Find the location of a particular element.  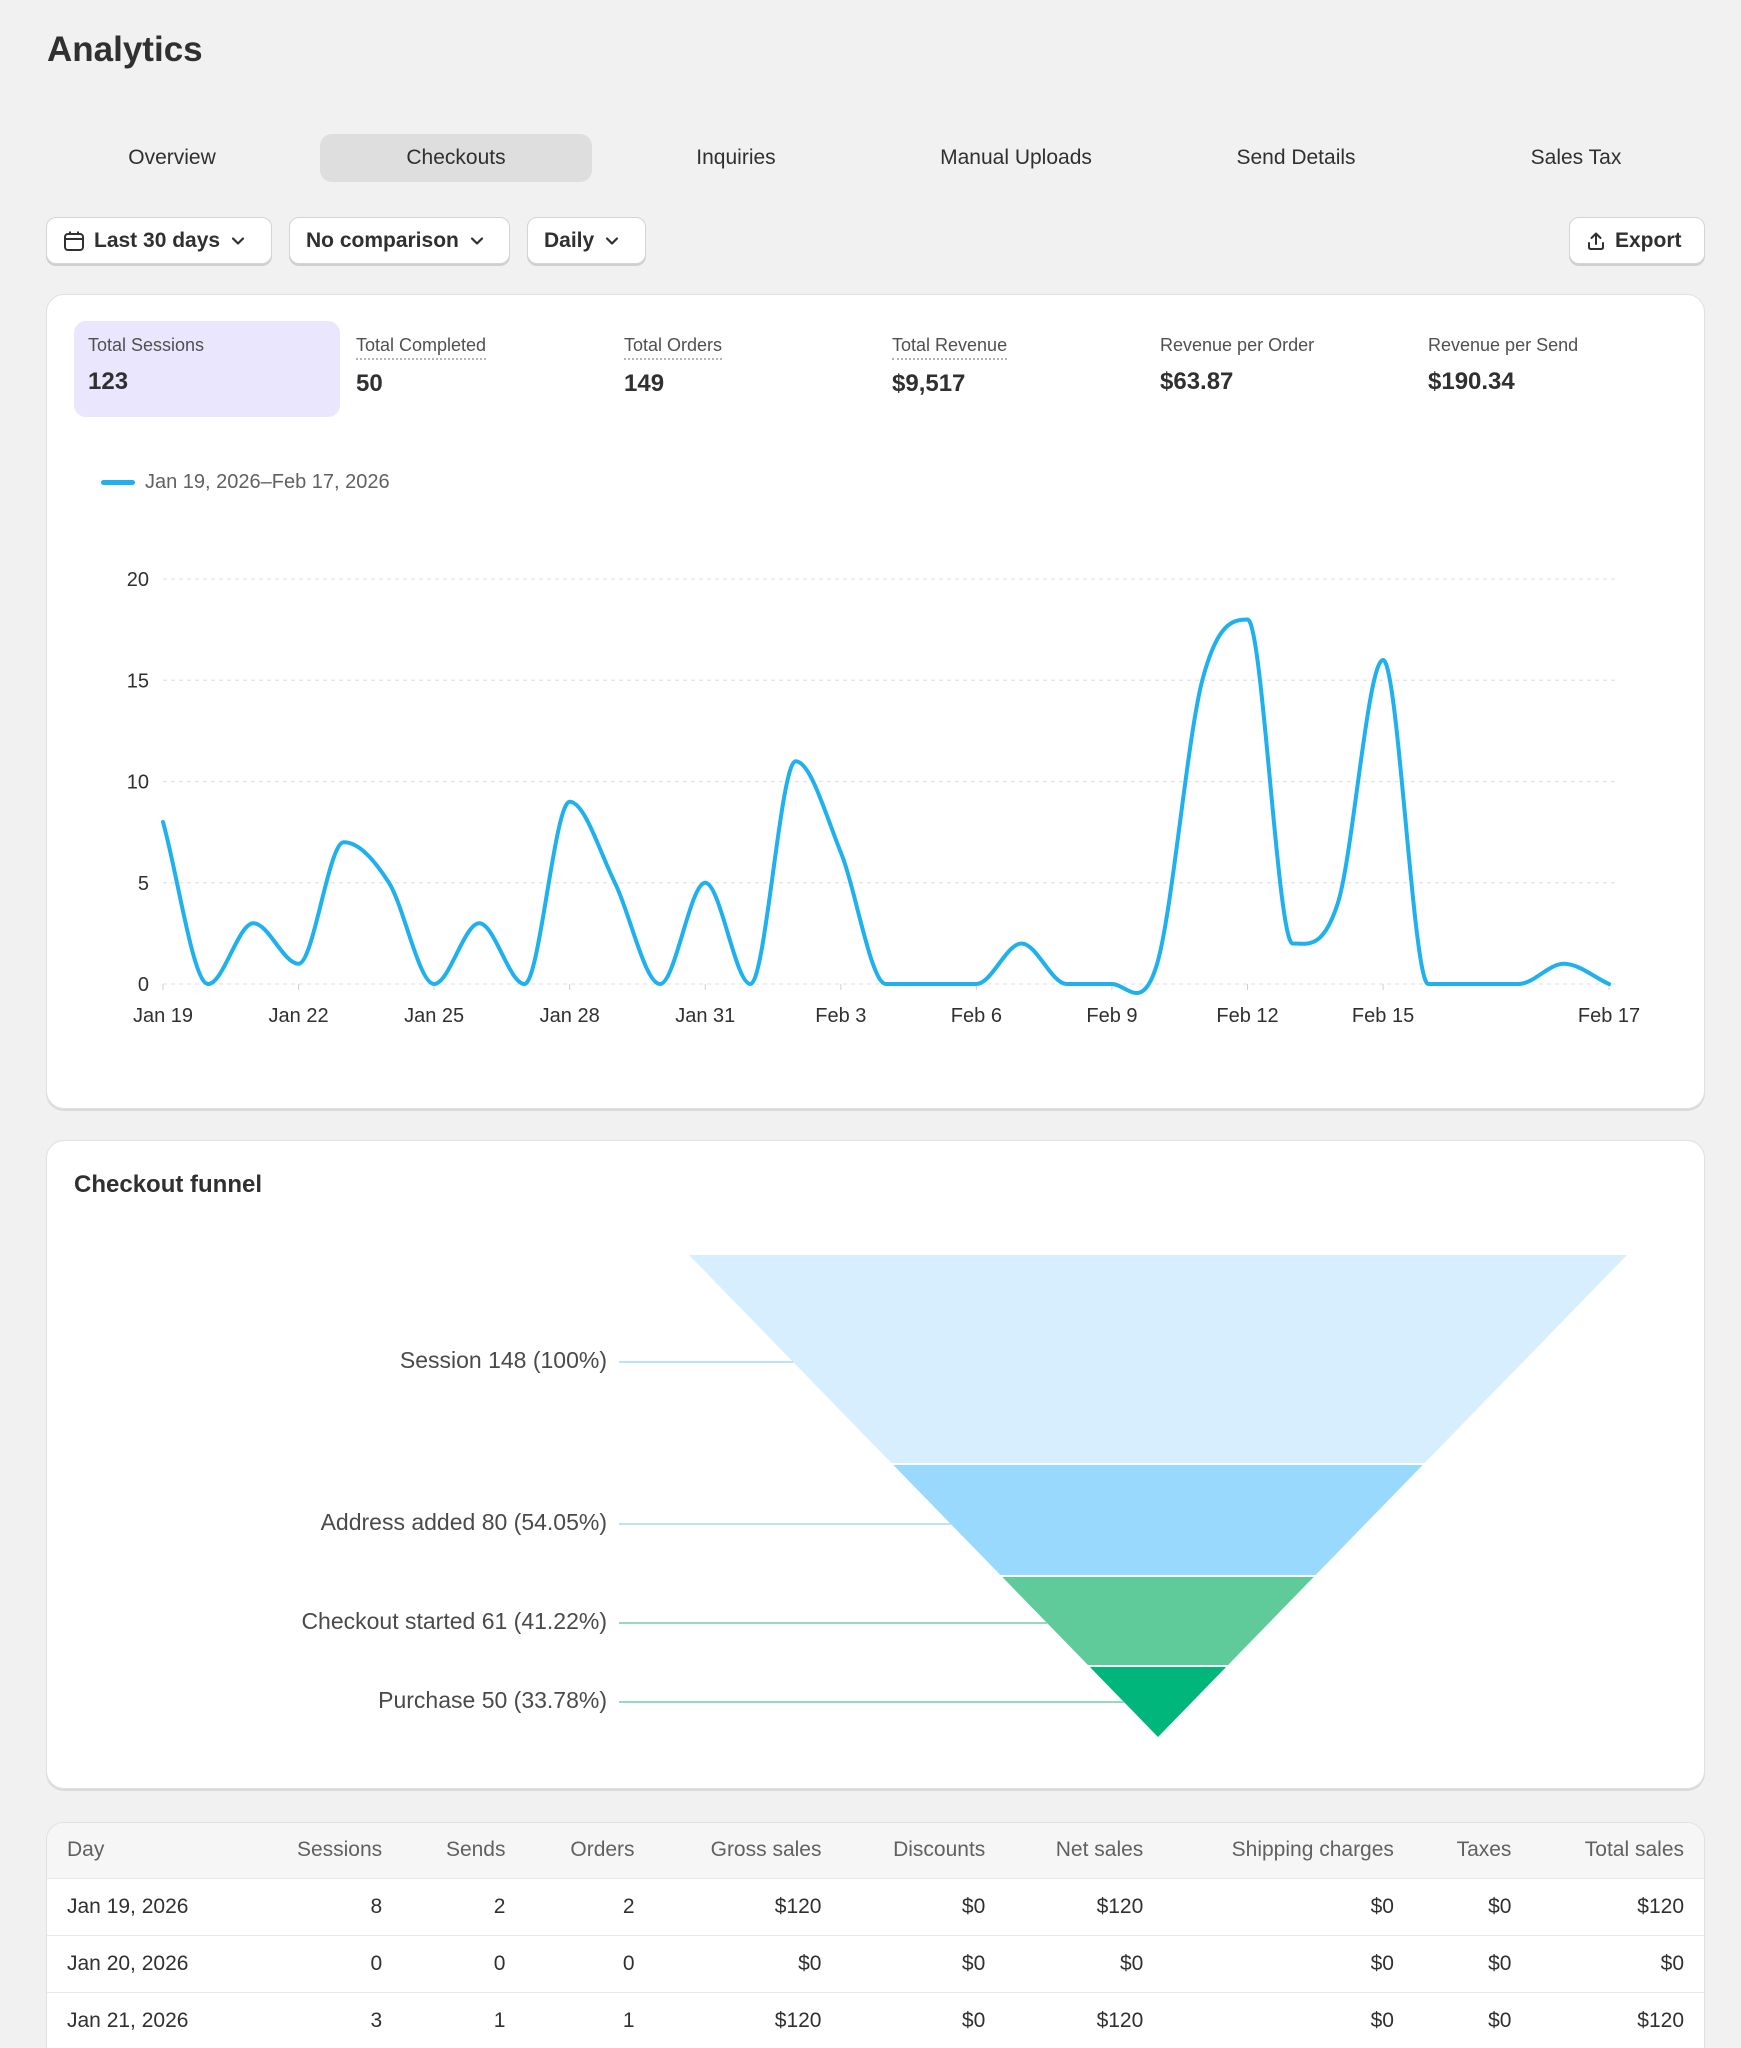

column-header-day: Day is located at coordinates (86, 1850).